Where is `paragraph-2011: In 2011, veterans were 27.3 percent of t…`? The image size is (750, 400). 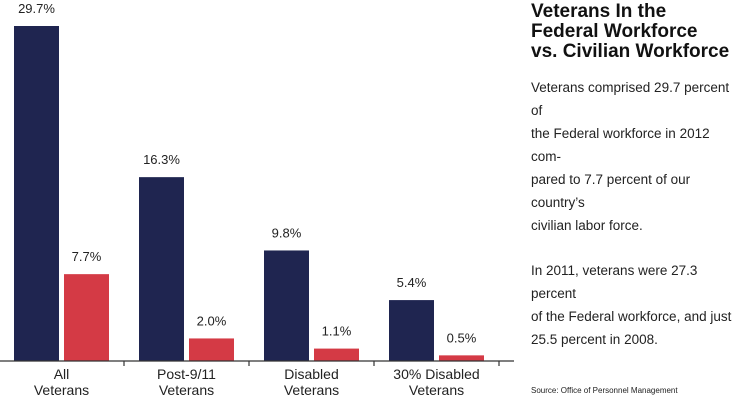
paragraph-2011: In 2011, veterans were 27.3 percent of t… is located at coordinates (637, 305).